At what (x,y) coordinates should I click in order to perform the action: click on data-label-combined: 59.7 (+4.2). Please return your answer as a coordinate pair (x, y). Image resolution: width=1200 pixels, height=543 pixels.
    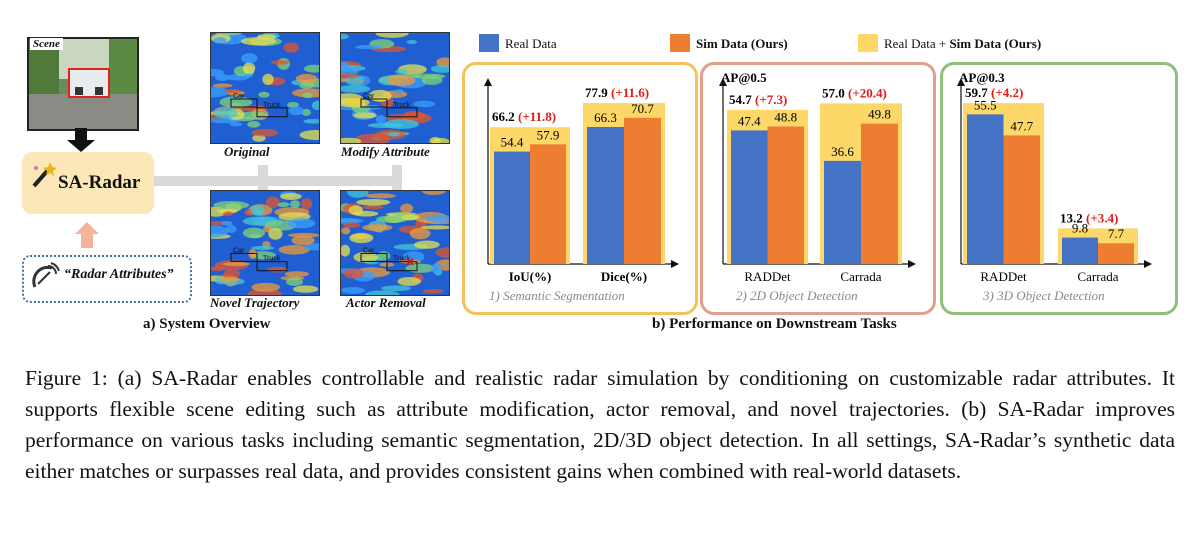
    Looking at the image, I should click on (994, 92).